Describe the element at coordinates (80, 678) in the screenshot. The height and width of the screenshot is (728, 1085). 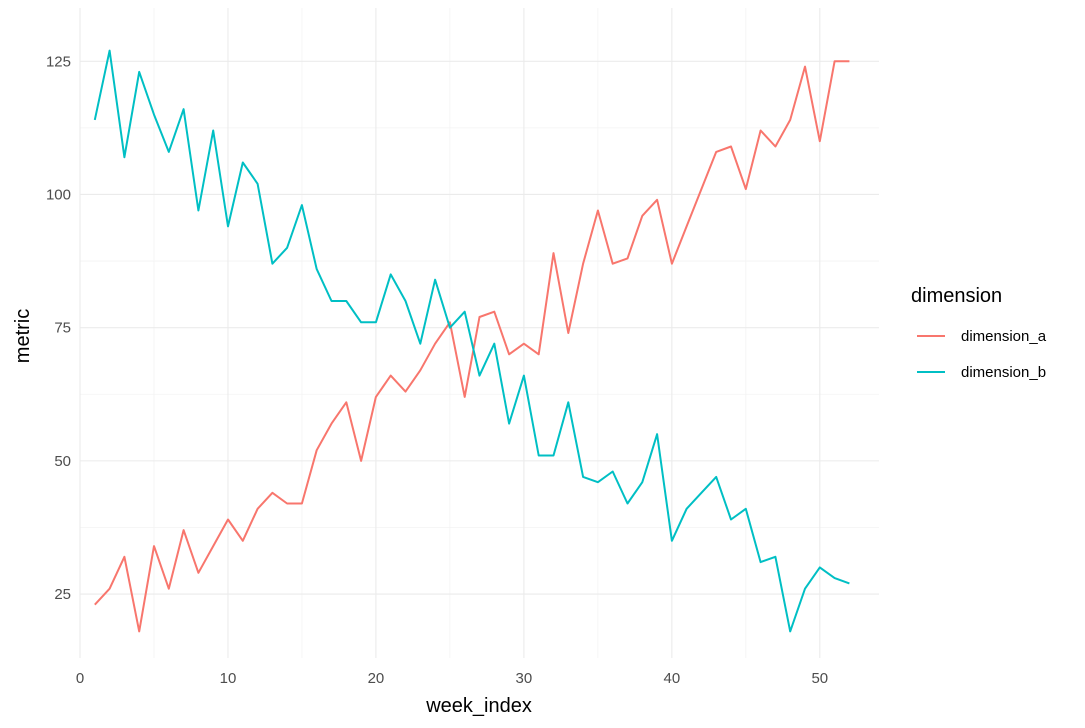
I see `x-tick-label: 0` at that location.